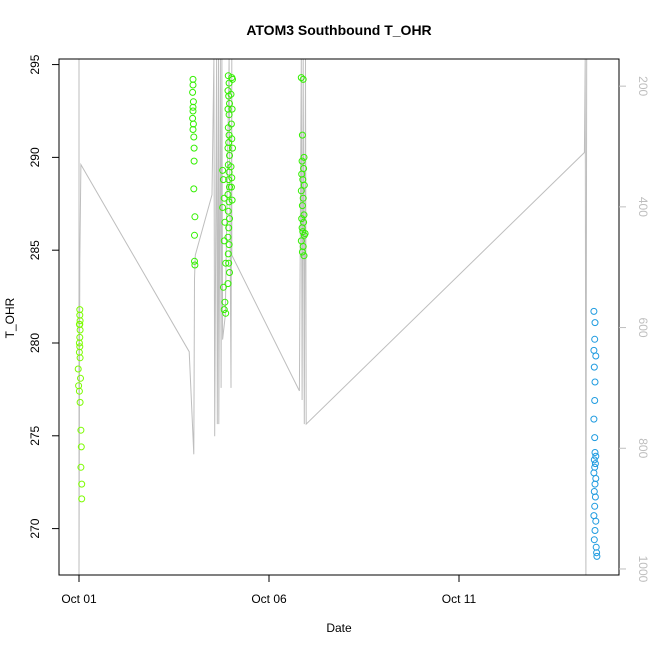  I want to click on y-tick-label: 280, so click(35, 343).